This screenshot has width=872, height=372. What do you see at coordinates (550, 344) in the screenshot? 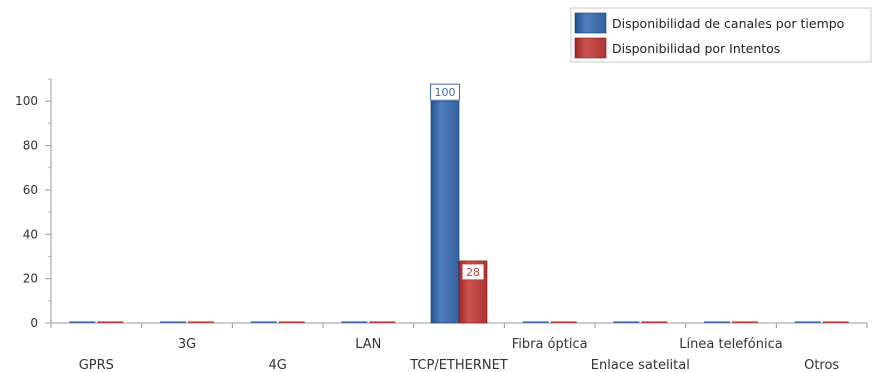
I see `x-category-label: Fibra óptica` at bounding box center [550, 344].